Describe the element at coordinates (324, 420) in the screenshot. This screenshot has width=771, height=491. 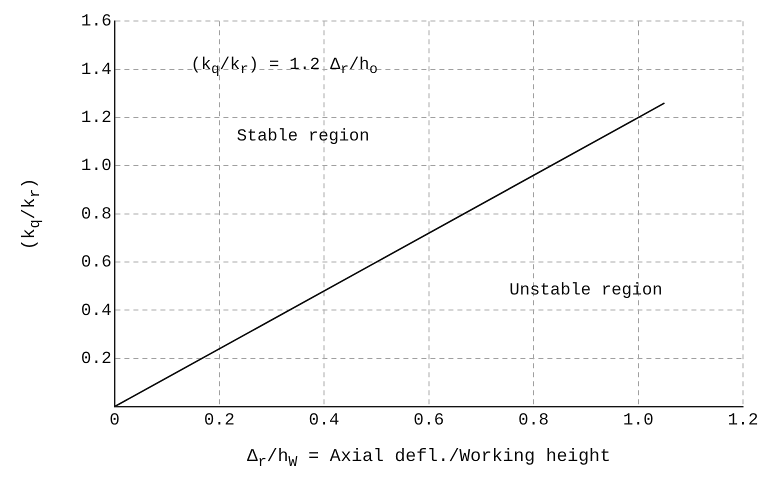
I see `x-tick-label: 0.4` at that location.